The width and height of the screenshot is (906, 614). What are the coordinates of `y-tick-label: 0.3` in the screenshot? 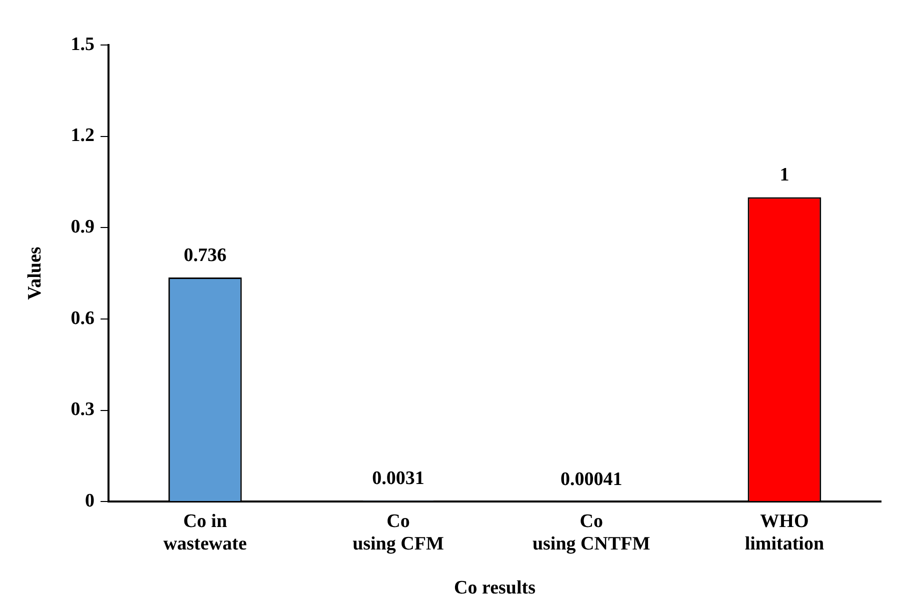 It's located at (82, 409).